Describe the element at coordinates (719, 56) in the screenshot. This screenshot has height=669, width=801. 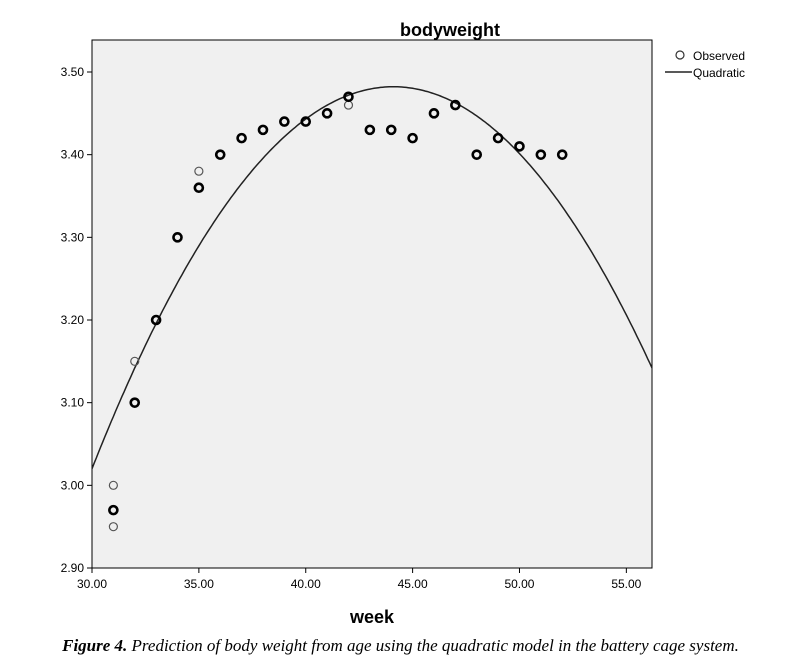
I see `legend-observed-label: Observed` at that location.